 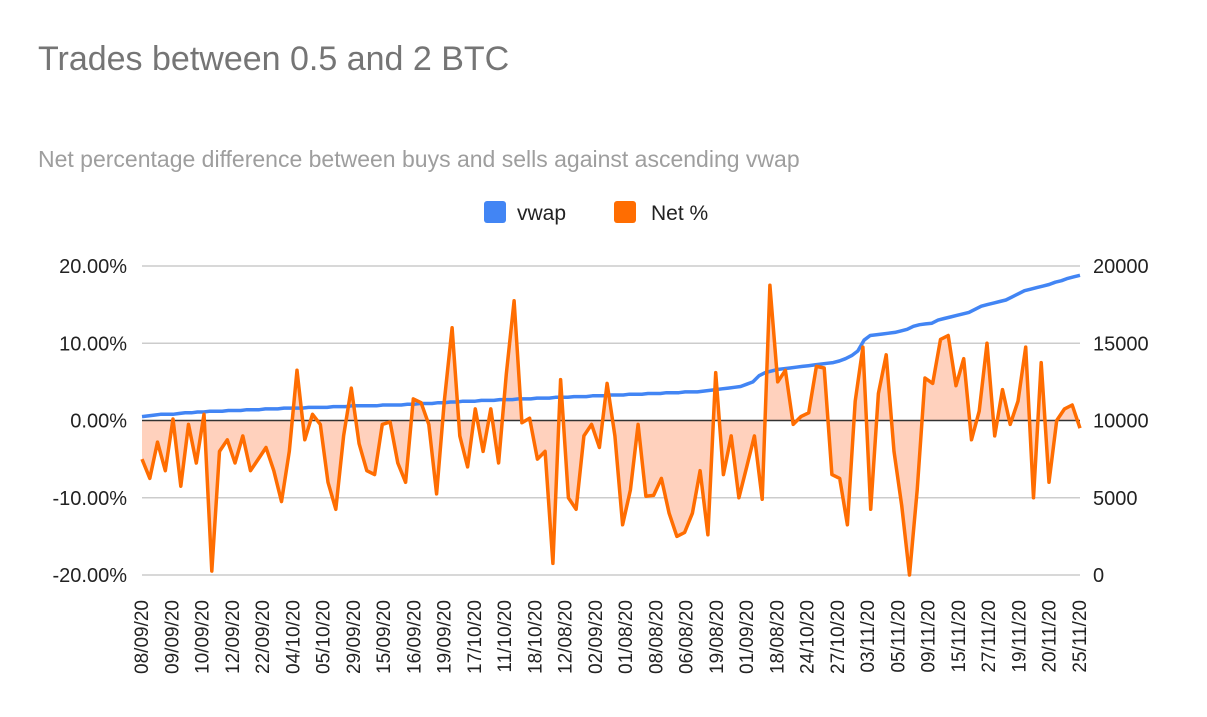 What do you see at coordinates (90, 576) in the screenshot?
I see `y-left-tick-label: -20.00%` at bounding box center [90, 576].